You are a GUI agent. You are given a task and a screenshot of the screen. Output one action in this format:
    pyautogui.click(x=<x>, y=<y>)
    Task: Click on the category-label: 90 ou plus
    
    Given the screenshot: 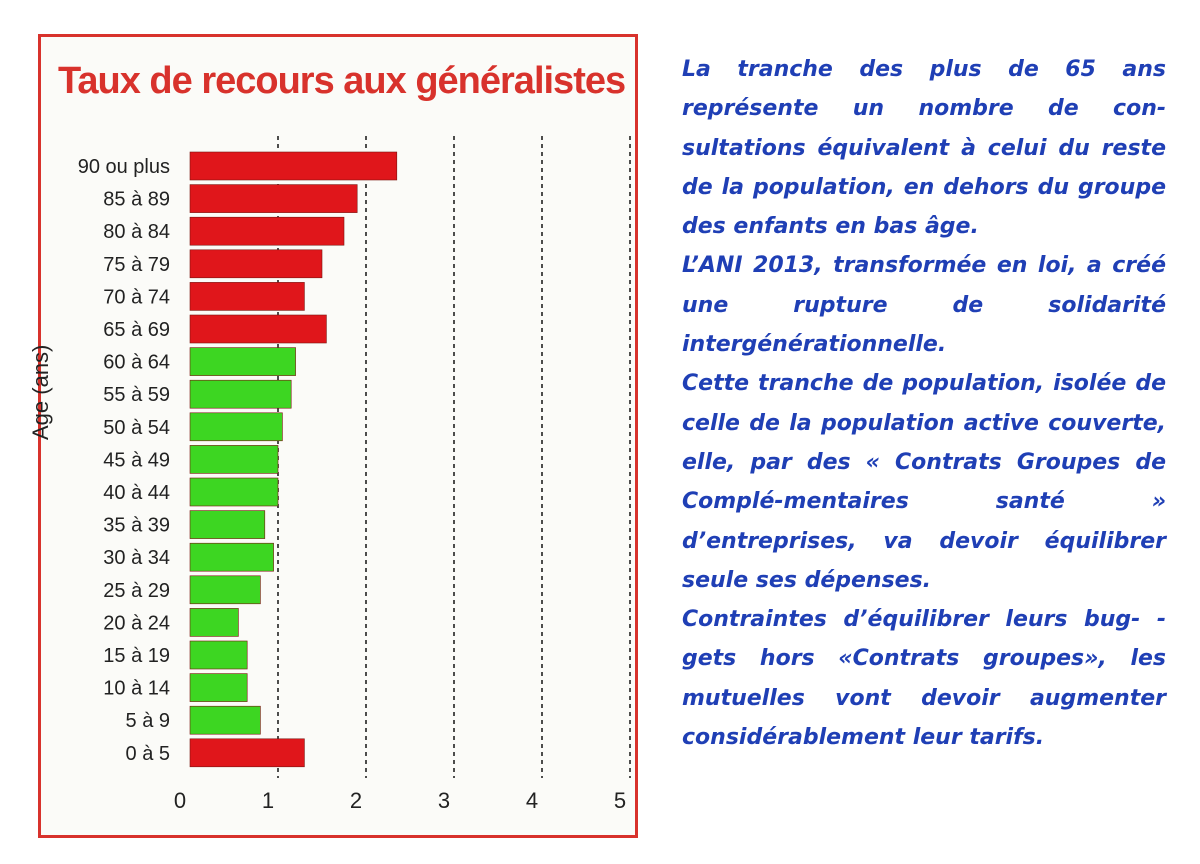 What is the action you would take?
    pyautogui.click(x=124, y=167)
    